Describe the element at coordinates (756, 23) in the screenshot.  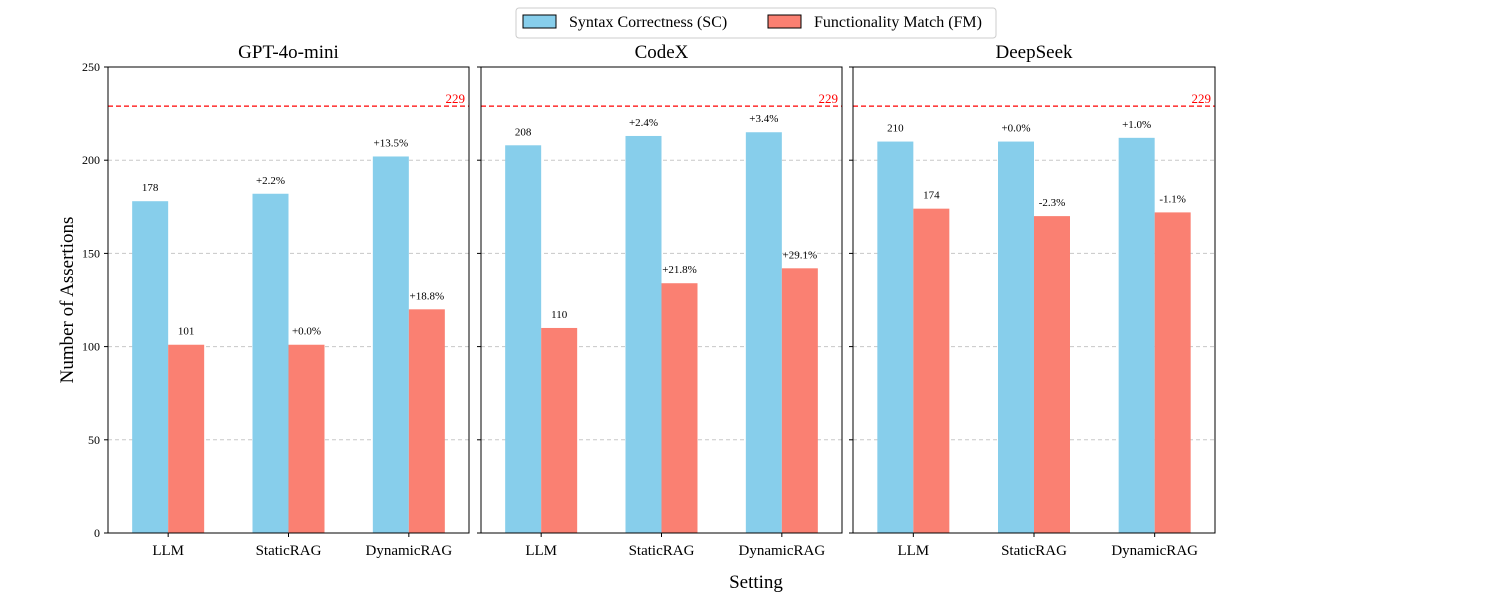
I see `legend-box` at that location.